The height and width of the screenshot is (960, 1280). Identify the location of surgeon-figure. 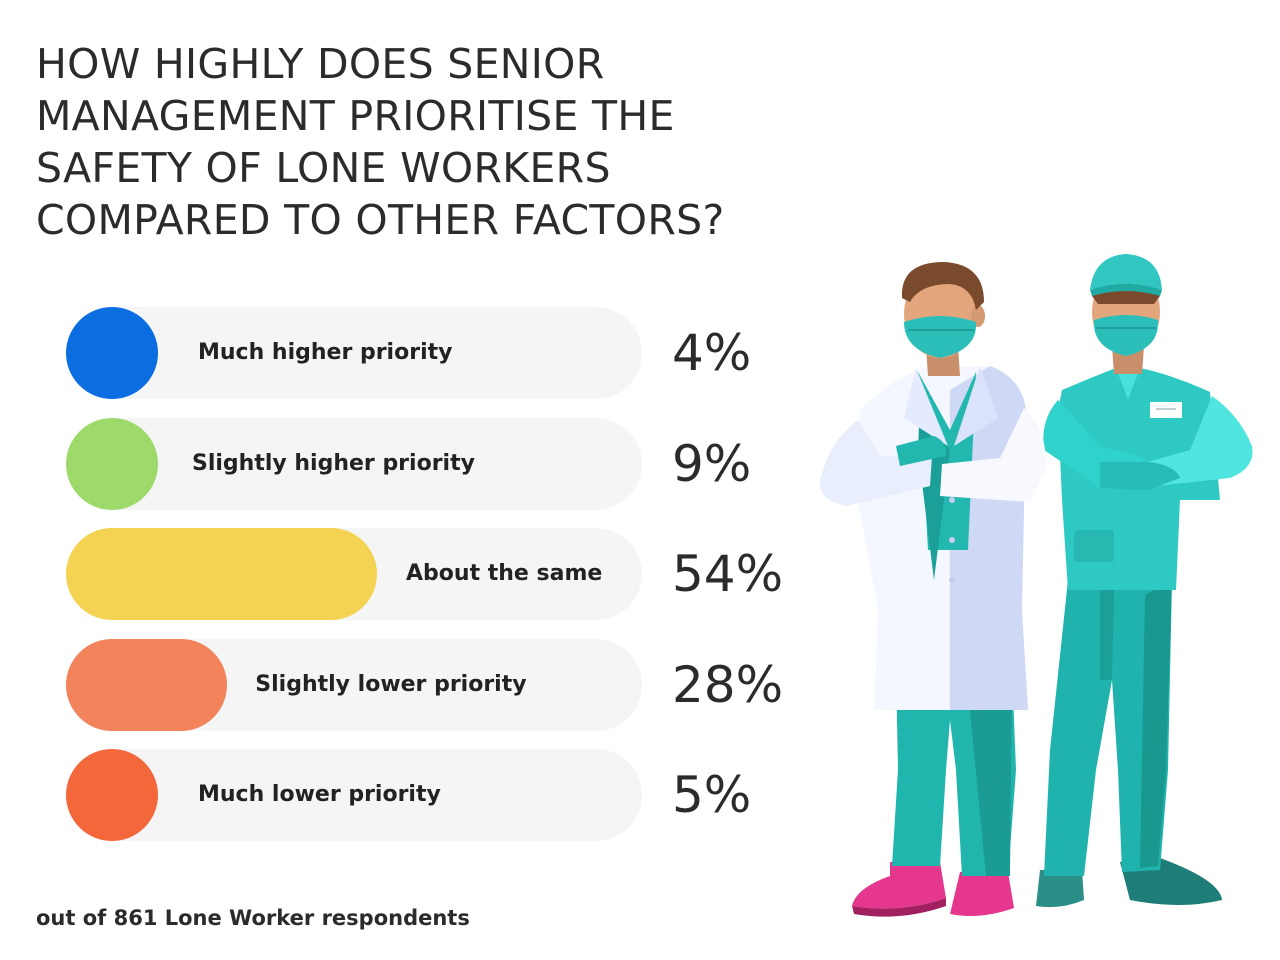
(1144, 581).